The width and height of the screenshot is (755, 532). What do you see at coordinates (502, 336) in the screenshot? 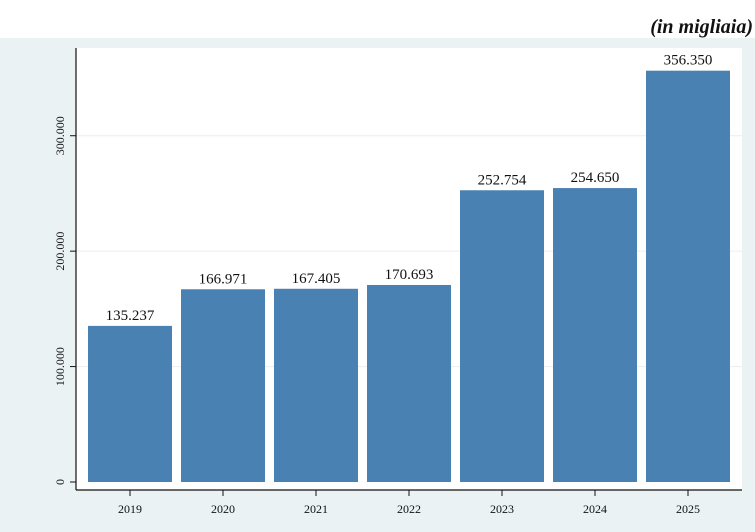
I see `bar-2023` at bounding box center [502, 336].